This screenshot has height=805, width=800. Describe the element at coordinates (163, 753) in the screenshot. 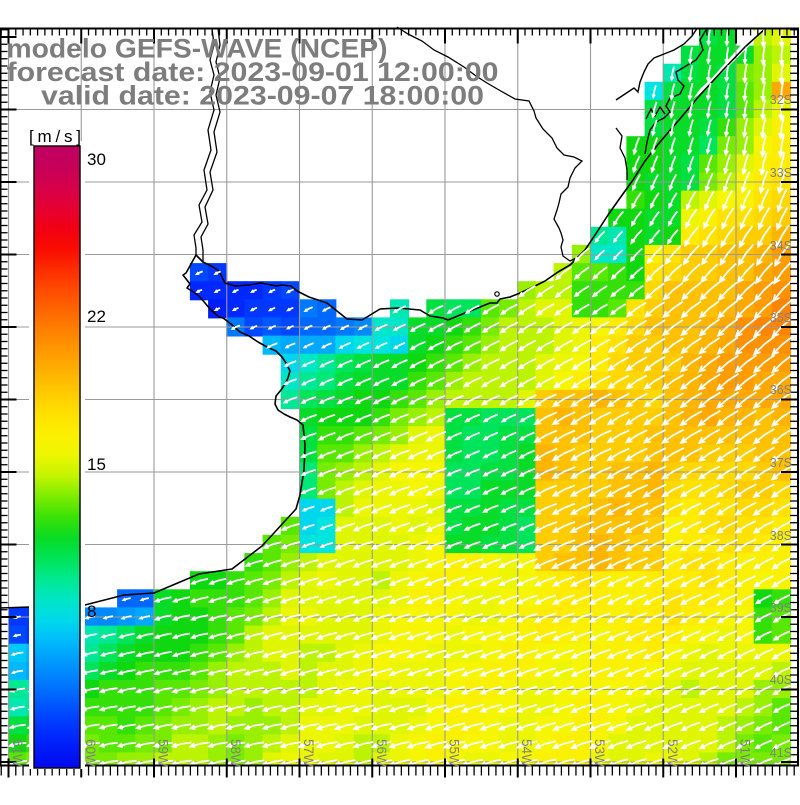

I see `svg-text: 59W` at that location.